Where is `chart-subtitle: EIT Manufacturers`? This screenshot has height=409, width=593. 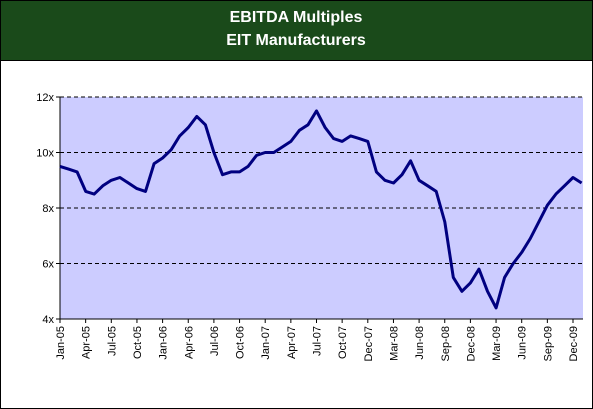
chart-subtitle: EIT Manufacturers is located at coordinates (296, 40).